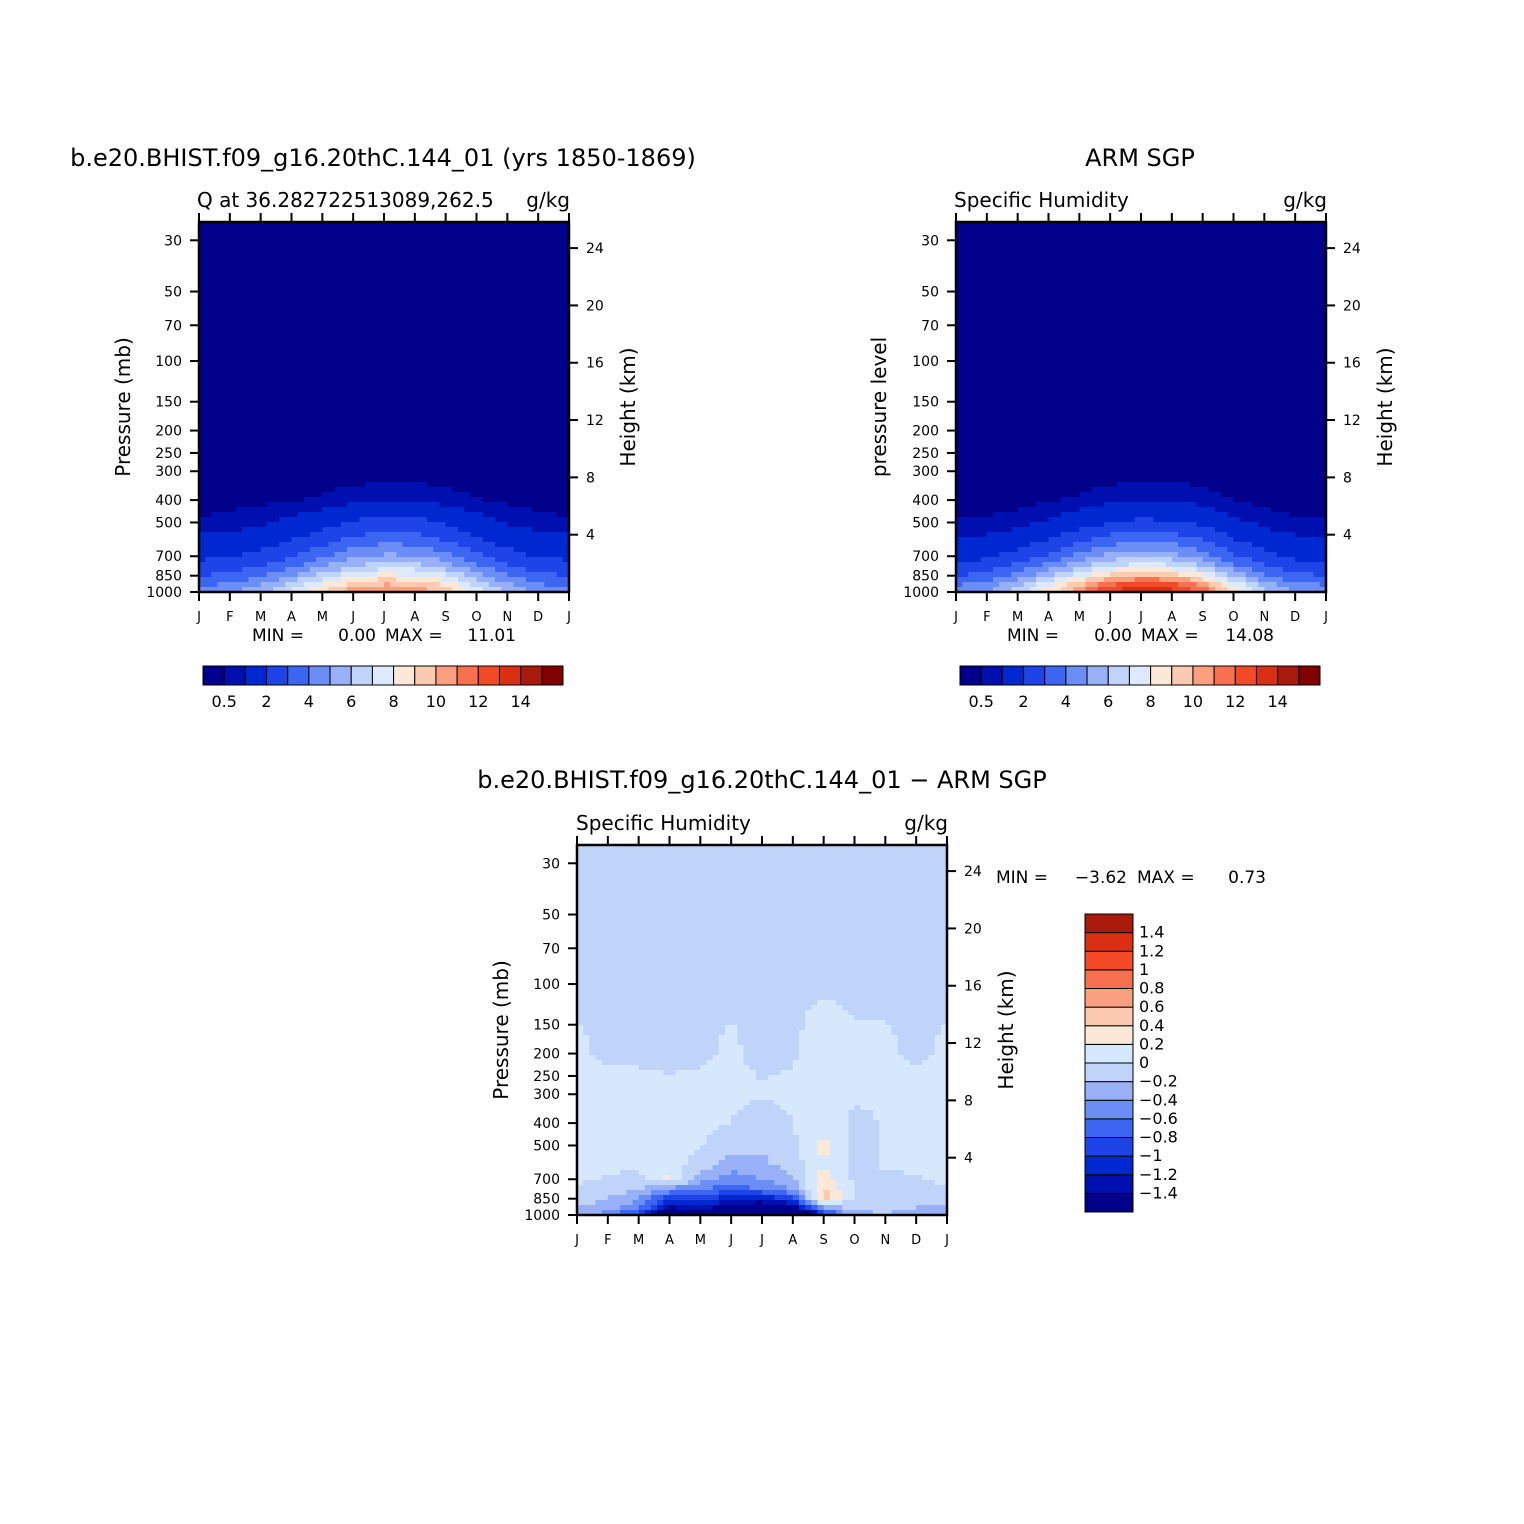 This screenshot has height=1524, width=1524. I want to click on colorbar-label: 14, so click(520, 701).